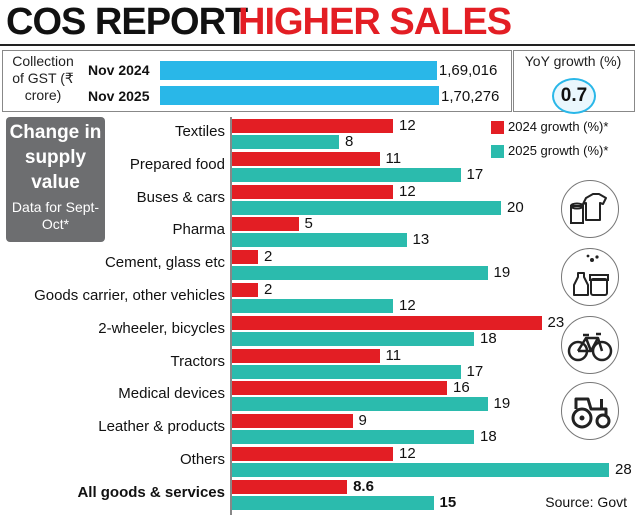 This screenshot has height=523, width=635. I want to click on category-label: Prepared food, so click(177, 164).